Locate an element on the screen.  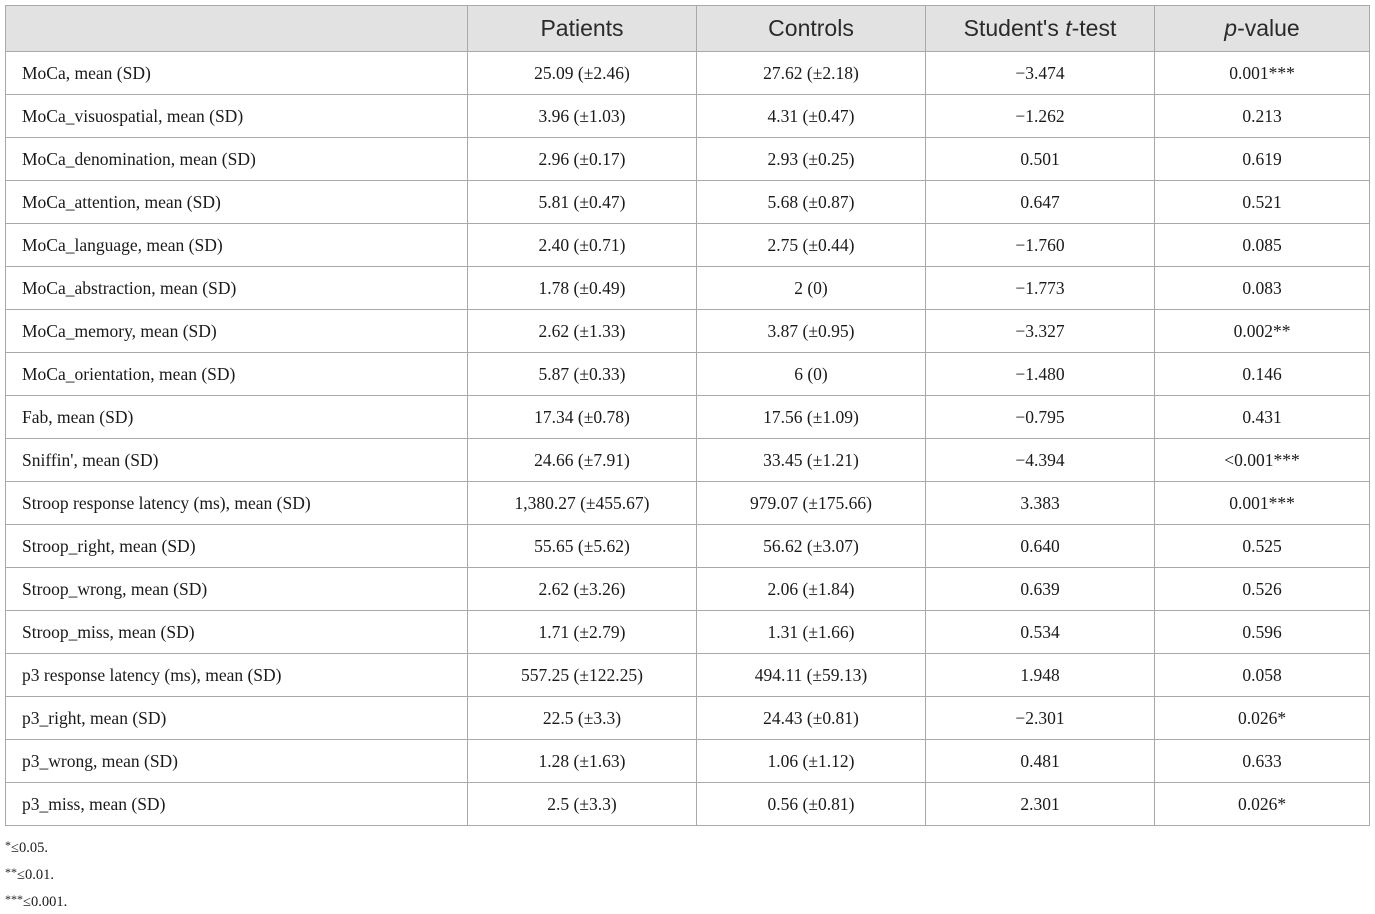
cell-measure: Sniffin', mean (SD) is located at coordinates (236, 460).